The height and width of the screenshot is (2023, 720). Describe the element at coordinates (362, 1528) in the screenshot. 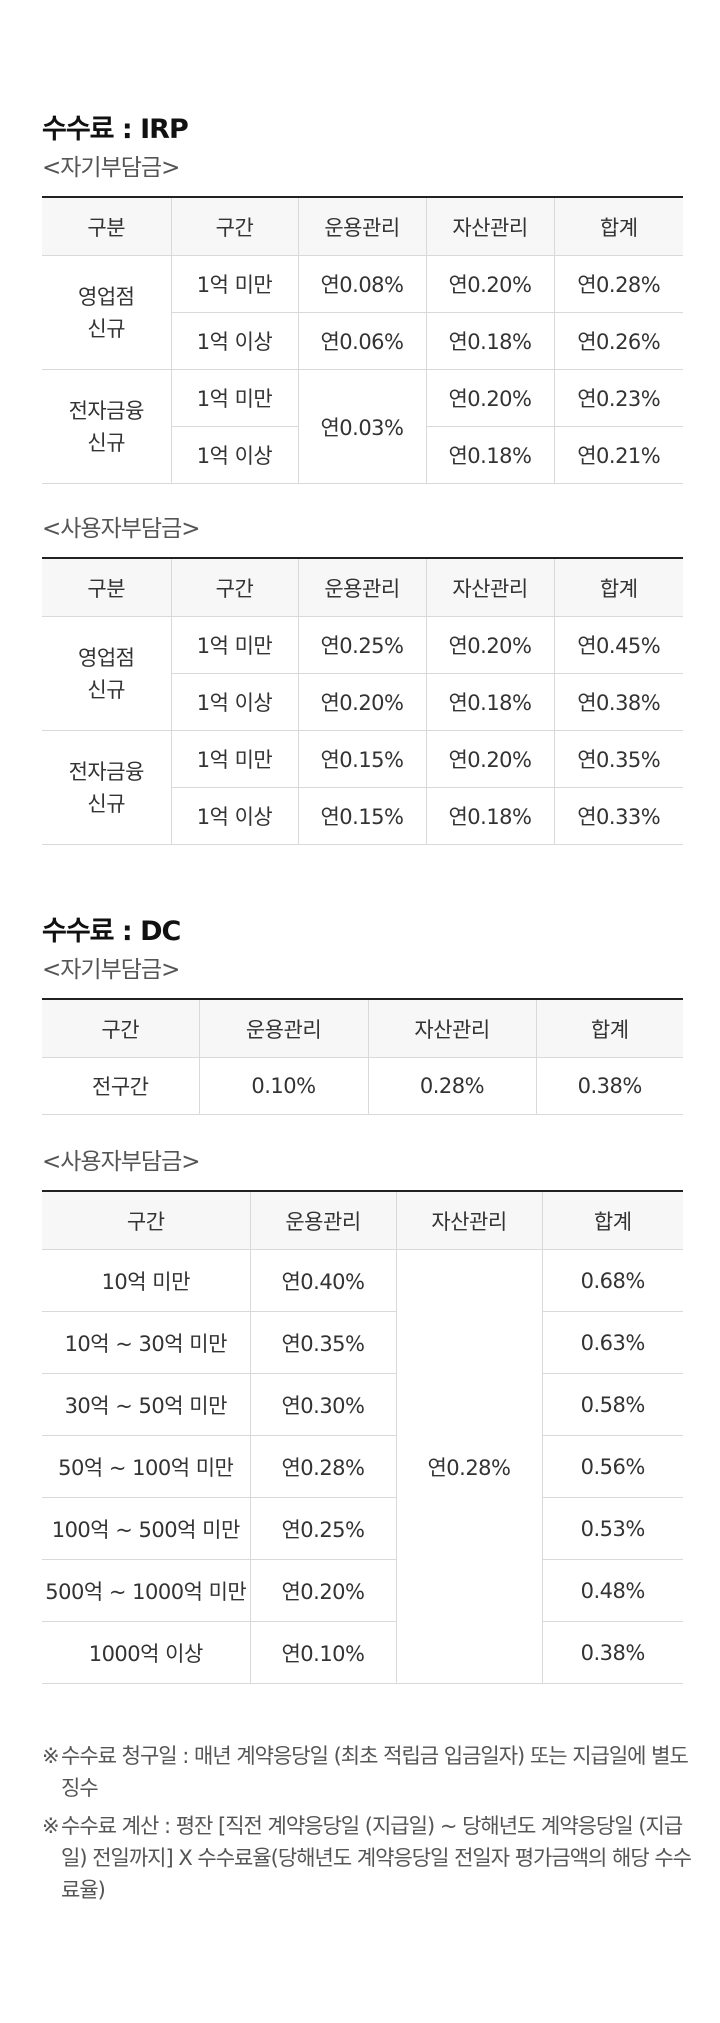

I see `table-row: 100억 ~ 500억 미만 연0.25% 0.53%` at that location.